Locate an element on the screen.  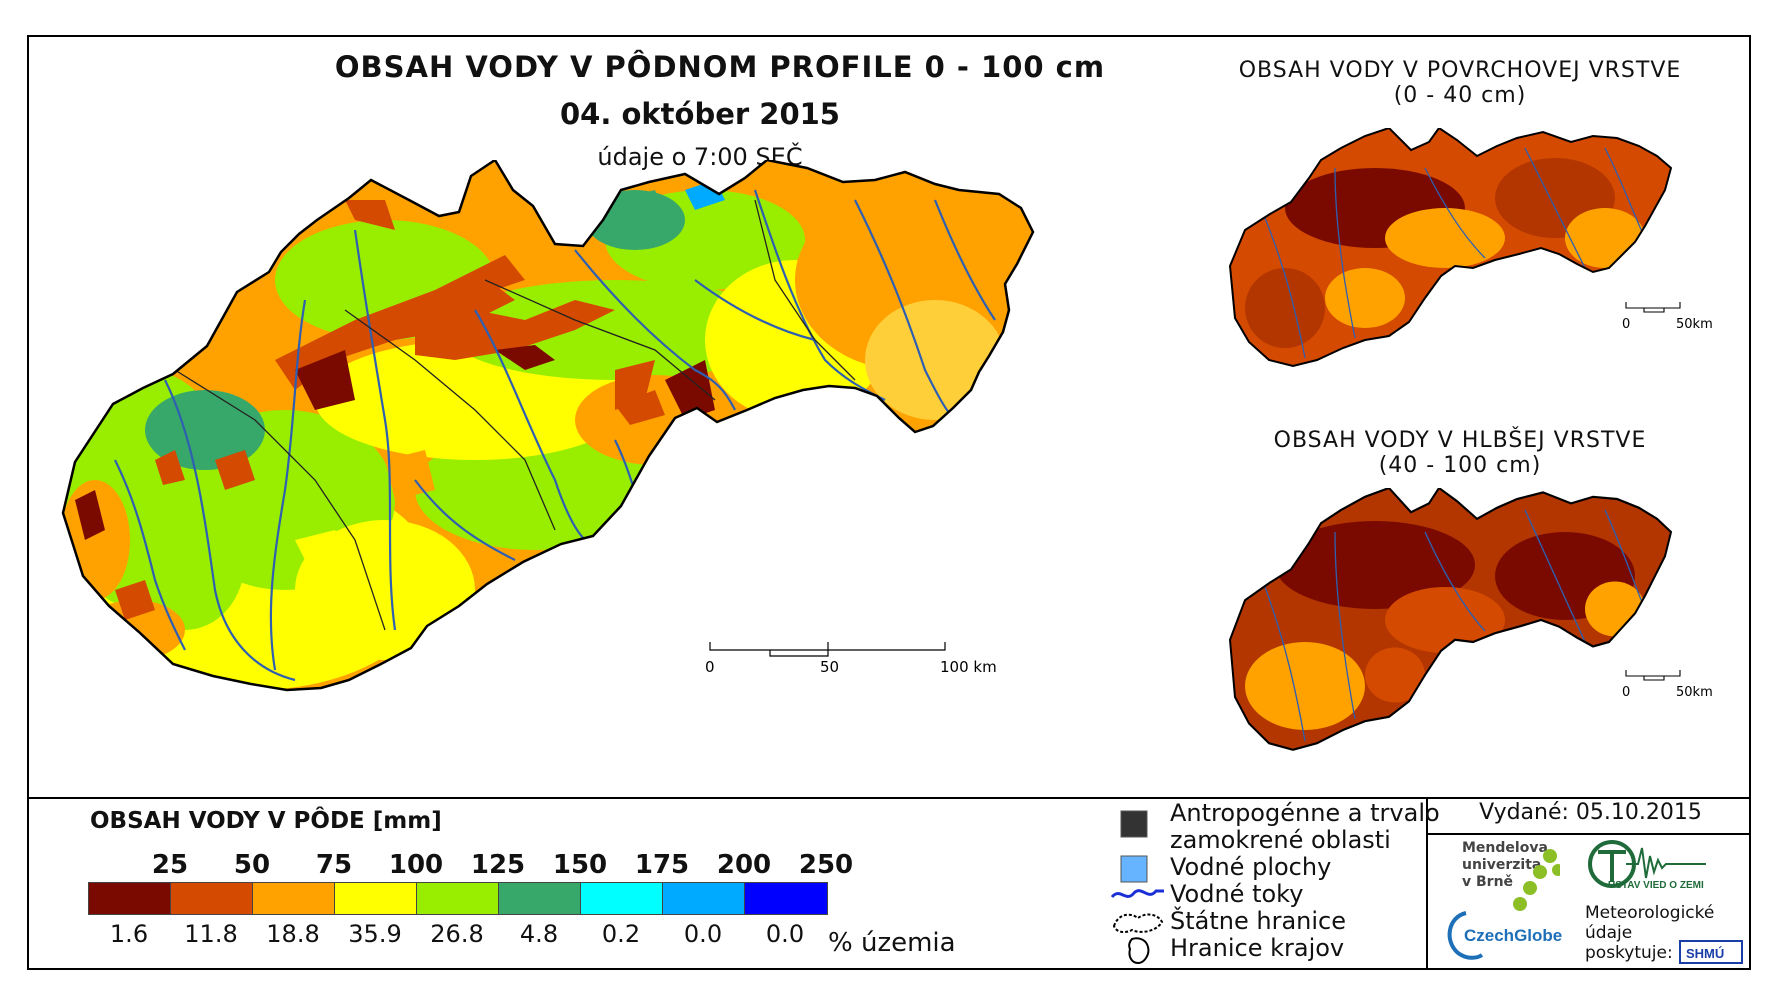
shmu-logo: SHMÚ is located at coordinates (1711, 952).